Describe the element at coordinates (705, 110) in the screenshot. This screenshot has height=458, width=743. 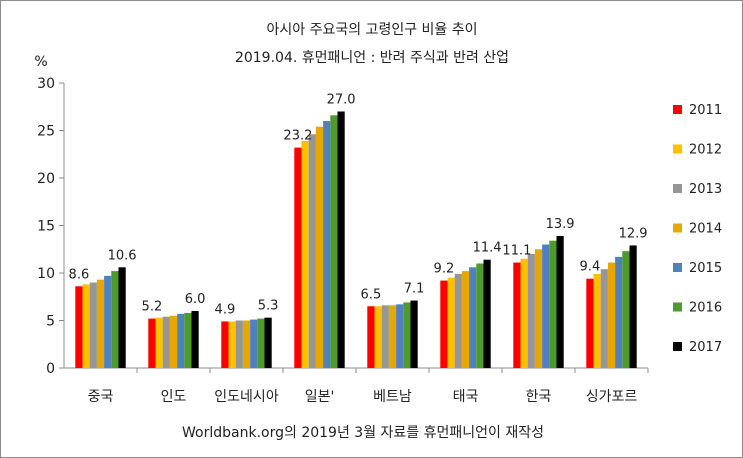
I see `legend-label: 2011` at that location.